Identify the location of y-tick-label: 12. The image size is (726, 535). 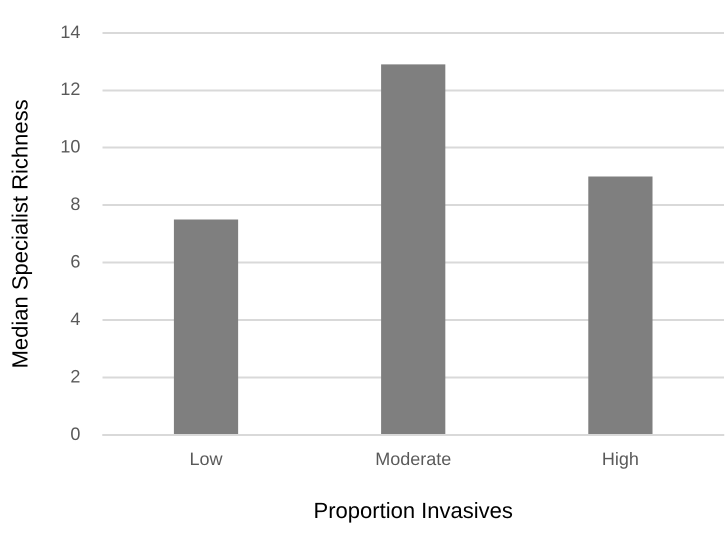
(70, 89).